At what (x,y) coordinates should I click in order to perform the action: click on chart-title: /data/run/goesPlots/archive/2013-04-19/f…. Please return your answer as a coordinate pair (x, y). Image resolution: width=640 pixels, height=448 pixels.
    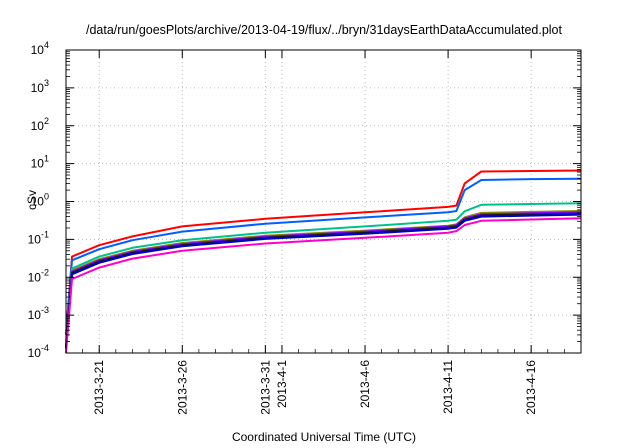
    Looking at the image, I should click on (324, 30).